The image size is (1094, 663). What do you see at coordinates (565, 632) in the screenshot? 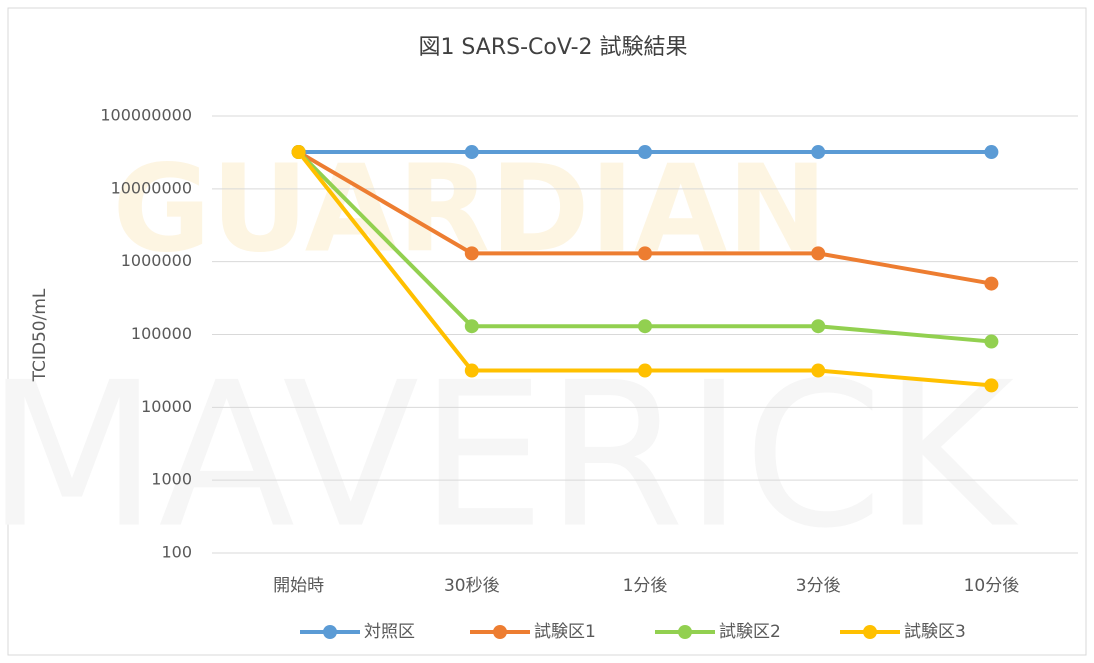
I see `legend-label: 試験区1` at bounding box center [565, 632].